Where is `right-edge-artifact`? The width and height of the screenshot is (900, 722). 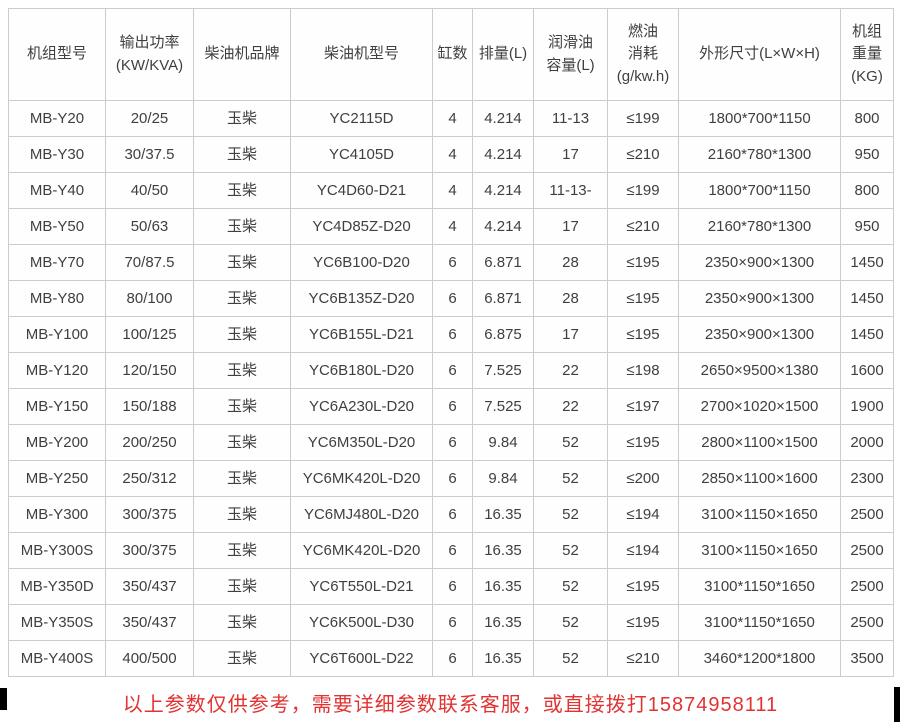 right-edge-artifact is located at coordinates (897, 704).